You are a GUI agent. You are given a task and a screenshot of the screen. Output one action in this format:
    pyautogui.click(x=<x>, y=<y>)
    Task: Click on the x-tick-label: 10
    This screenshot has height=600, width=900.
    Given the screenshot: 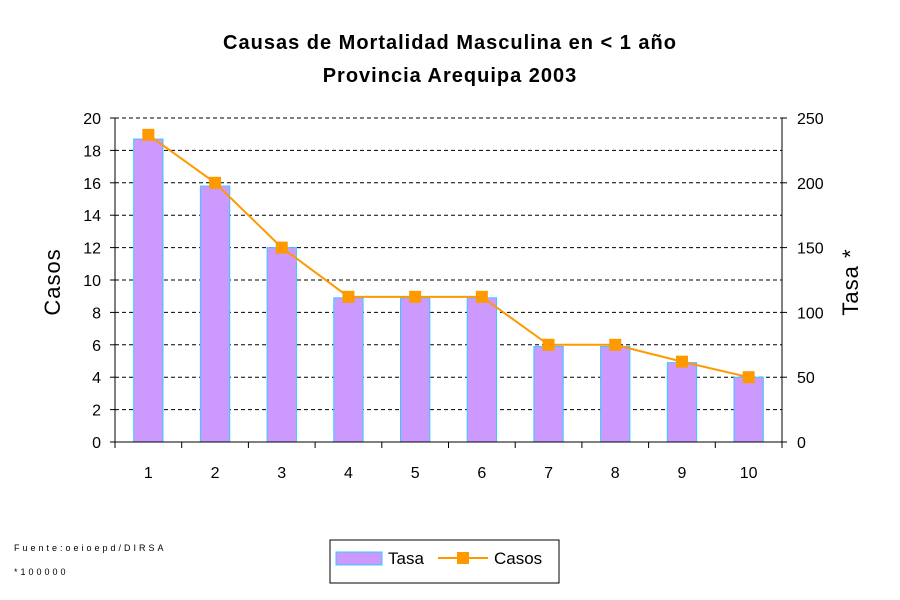 What is the action you would take?
    pyautogui.click(x=749, y=473)
    